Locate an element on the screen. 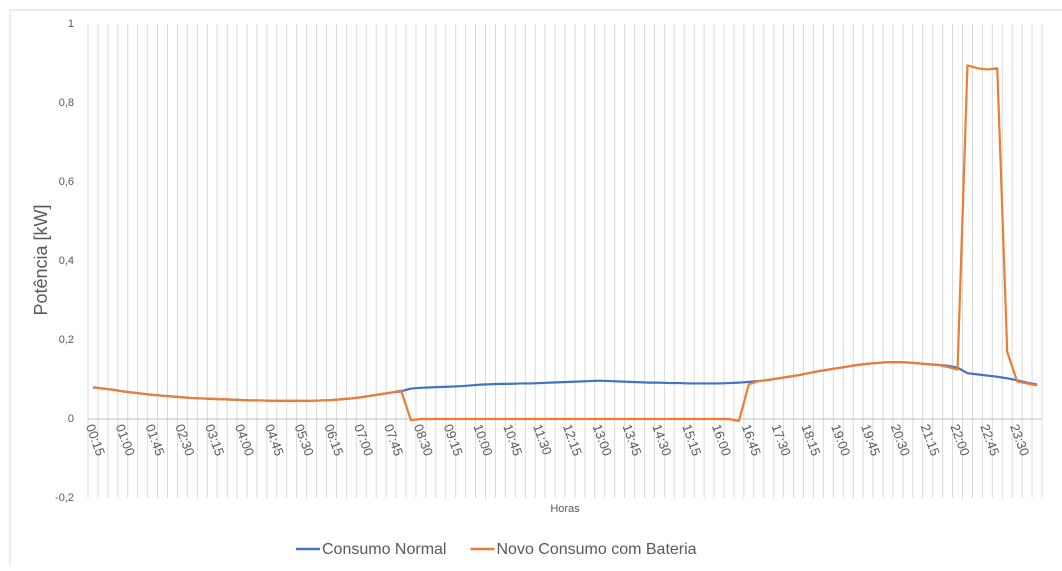 Image resolution: width=1062 pixels, height=571 pixels. y-tick-label: 0,2 is located at coordinates (66, 340).